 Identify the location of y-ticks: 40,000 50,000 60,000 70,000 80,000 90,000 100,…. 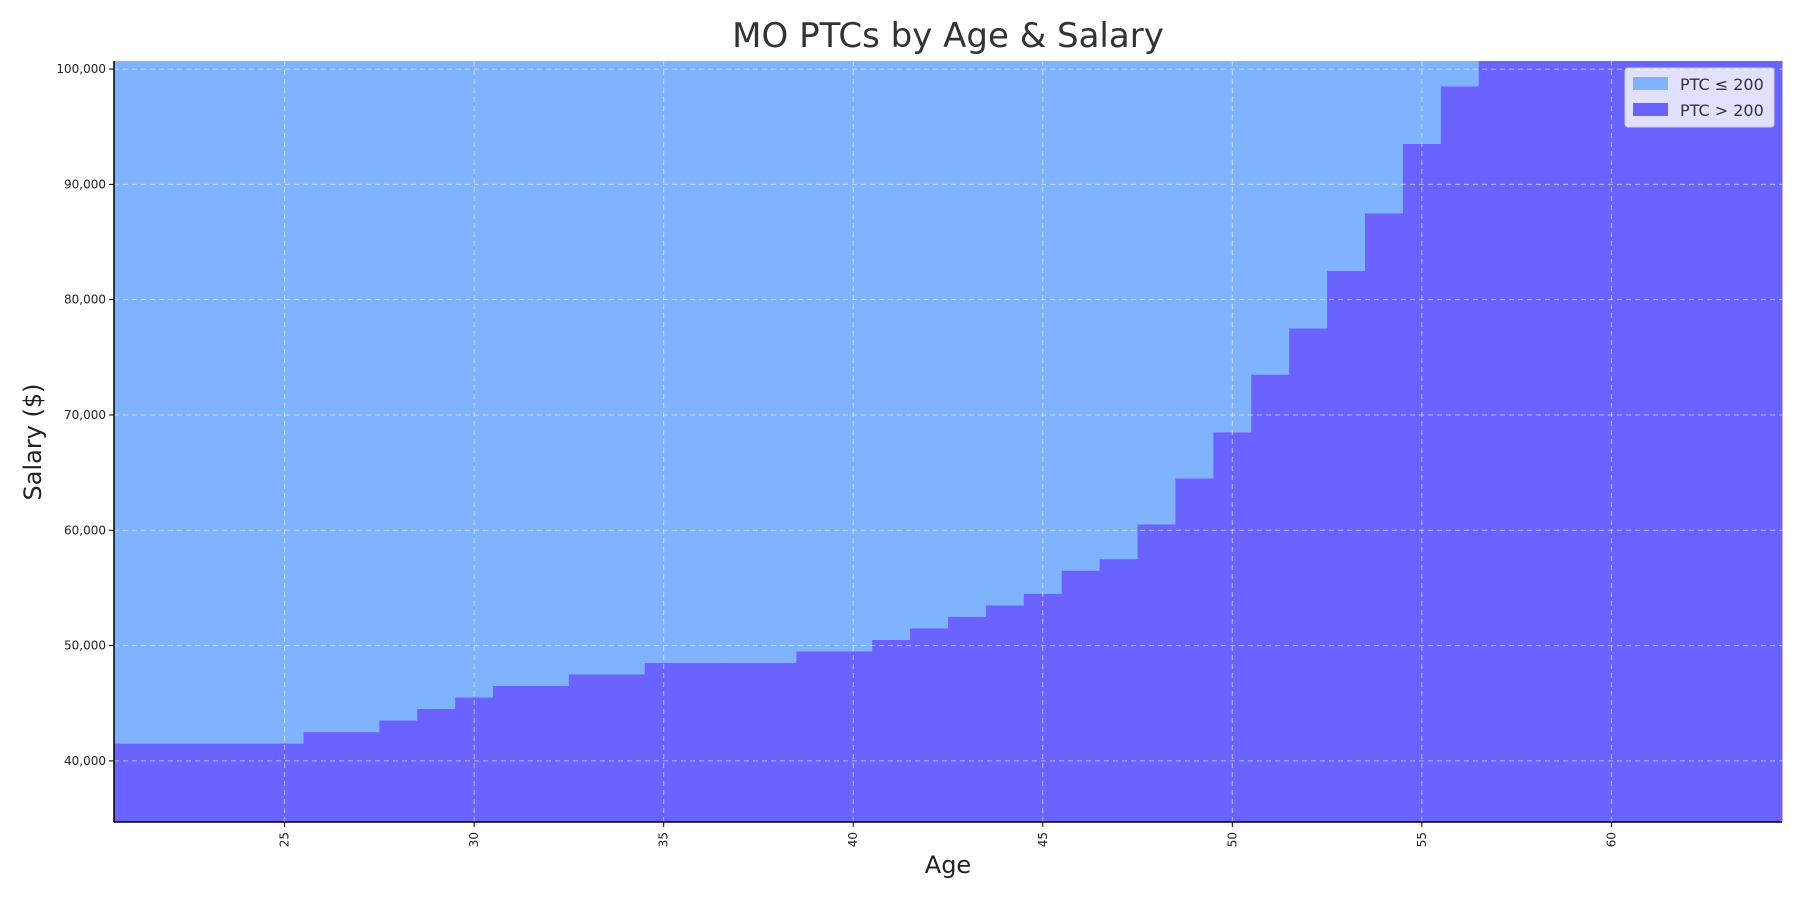
(85, 415).